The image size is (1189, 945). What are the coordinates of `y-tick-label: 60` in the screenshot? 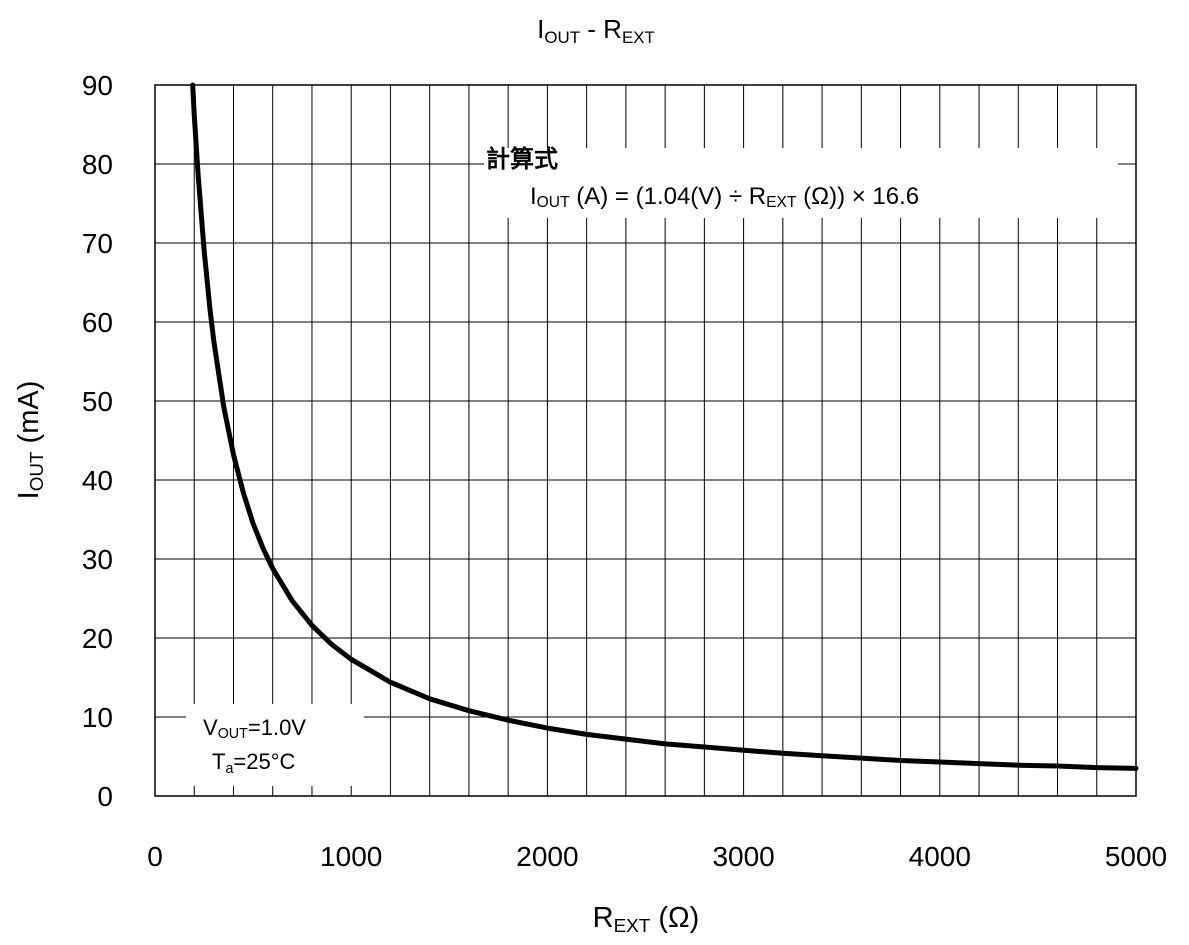 It's located at (97, 322).